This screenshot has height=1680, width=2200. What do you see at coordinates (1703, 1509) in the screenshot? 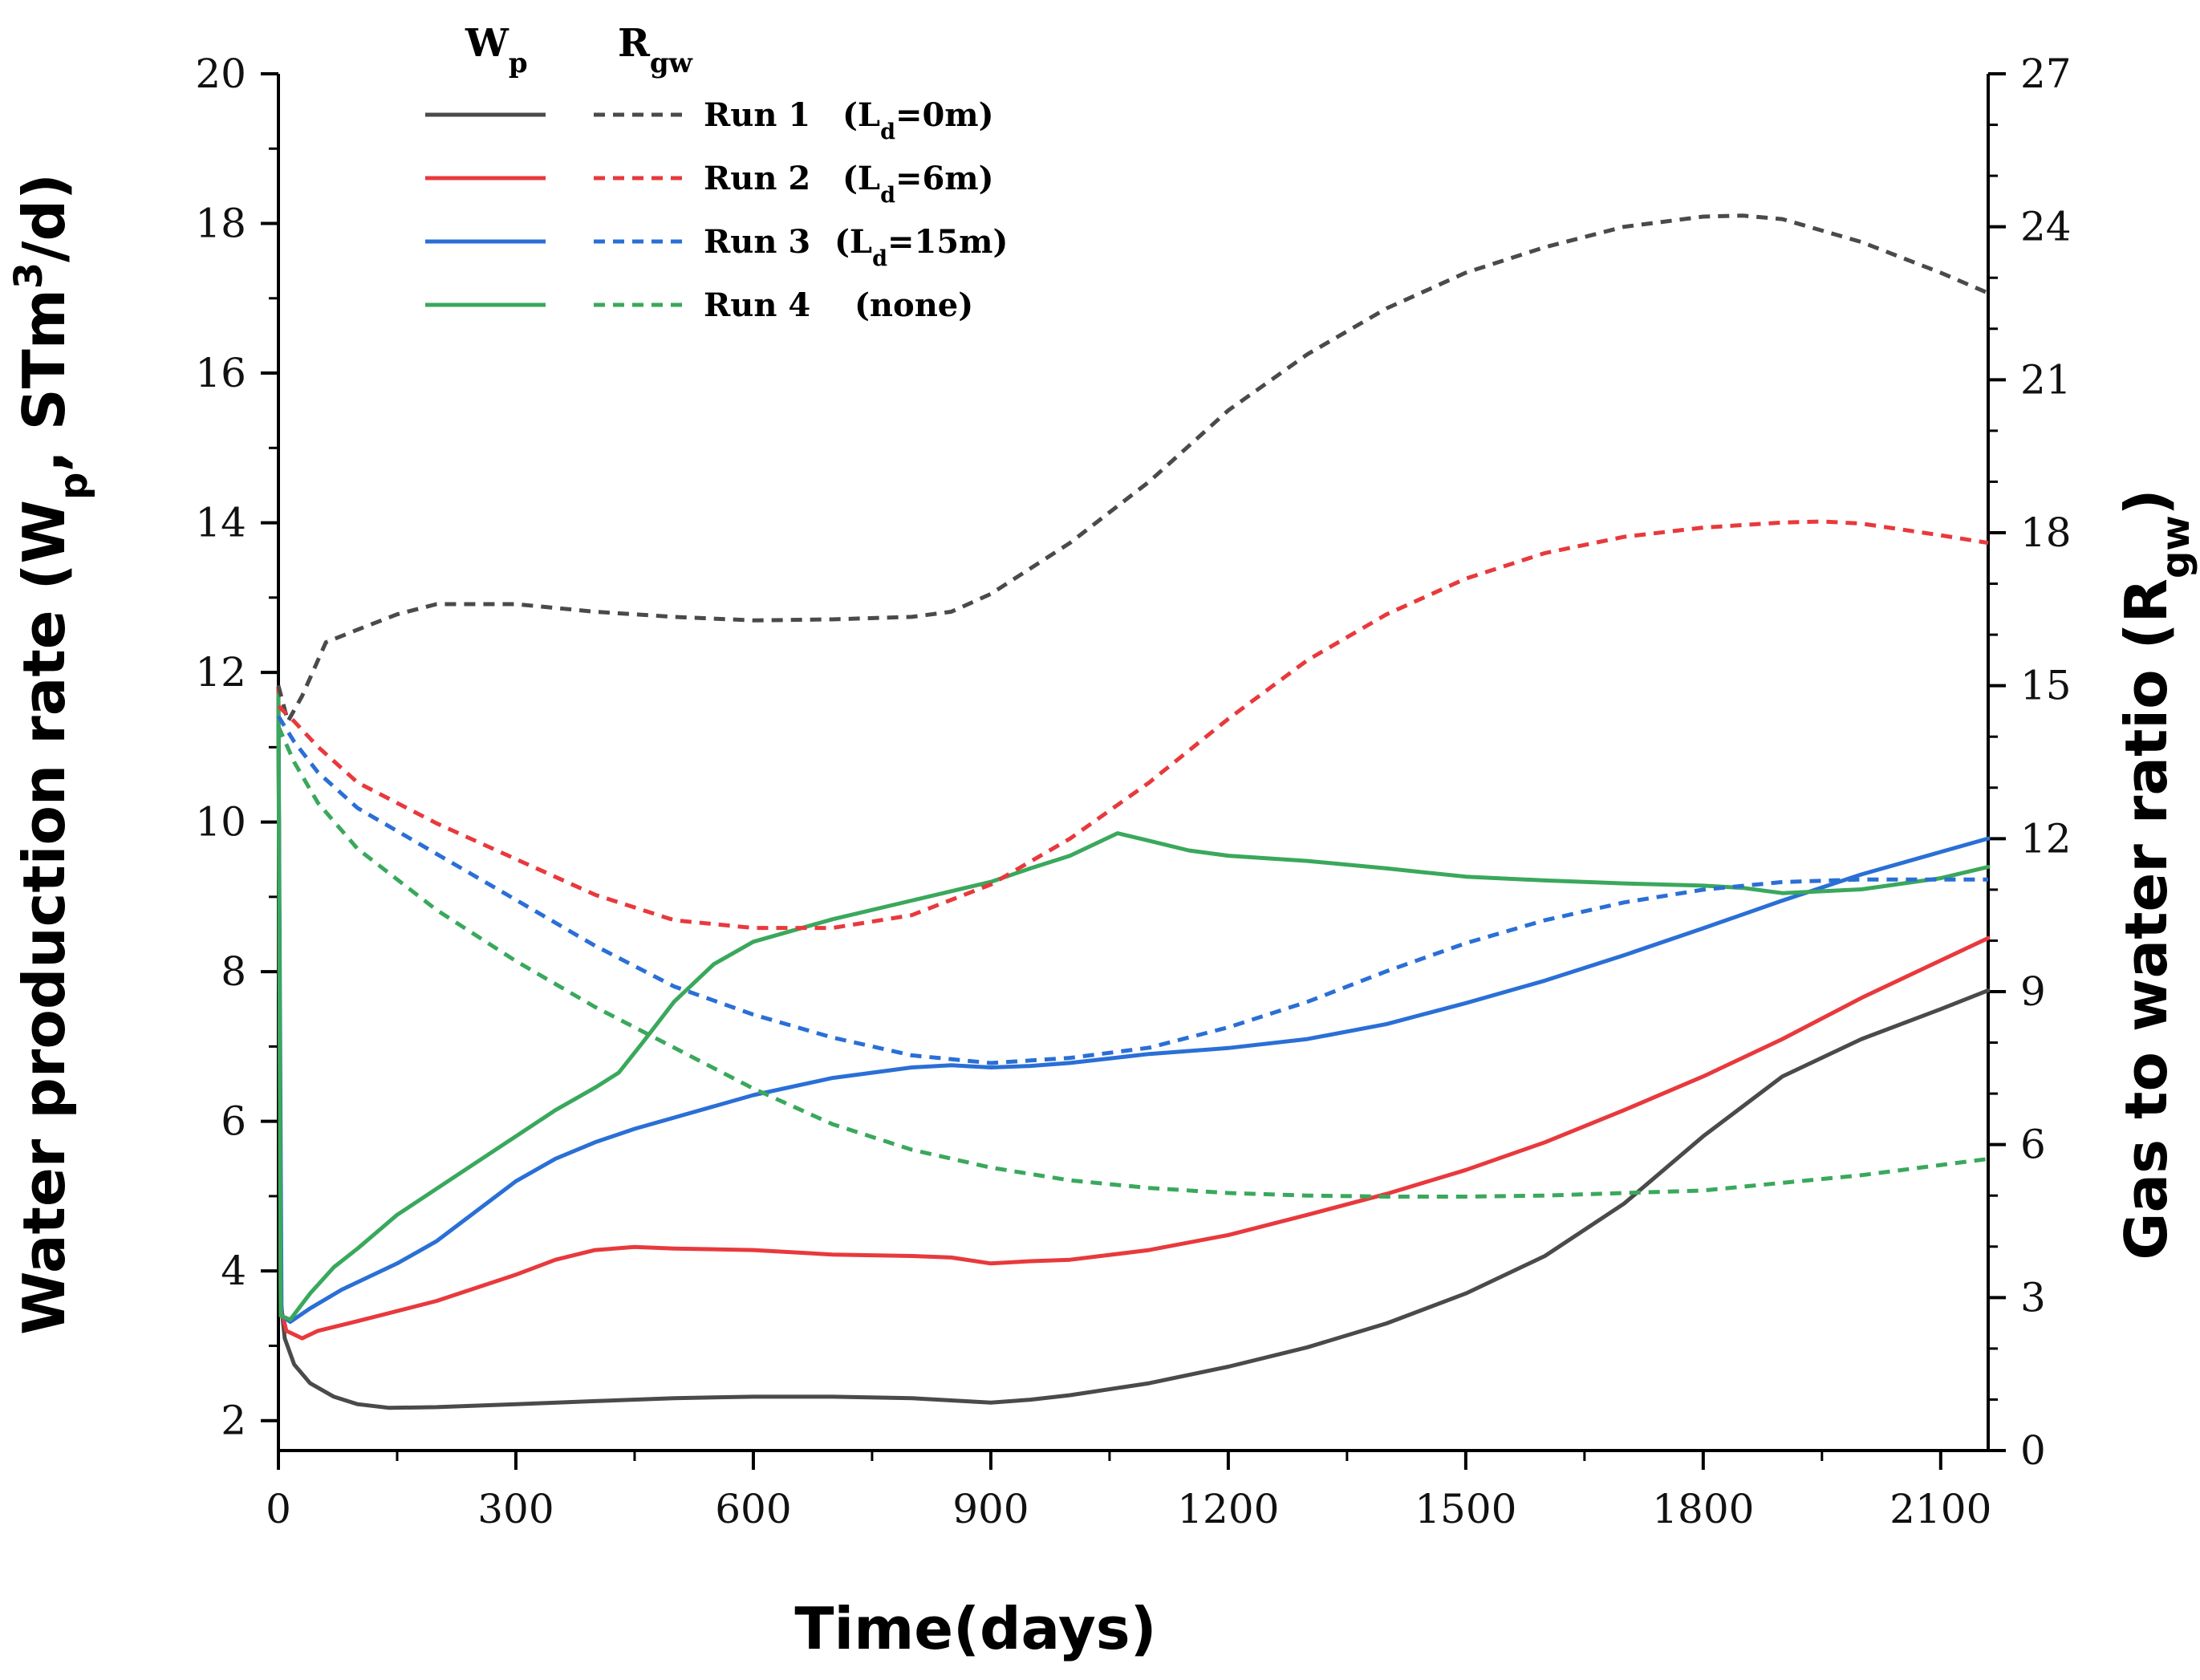
I see `x-tick-label: 1800` at bounding box center [1703, 1509].